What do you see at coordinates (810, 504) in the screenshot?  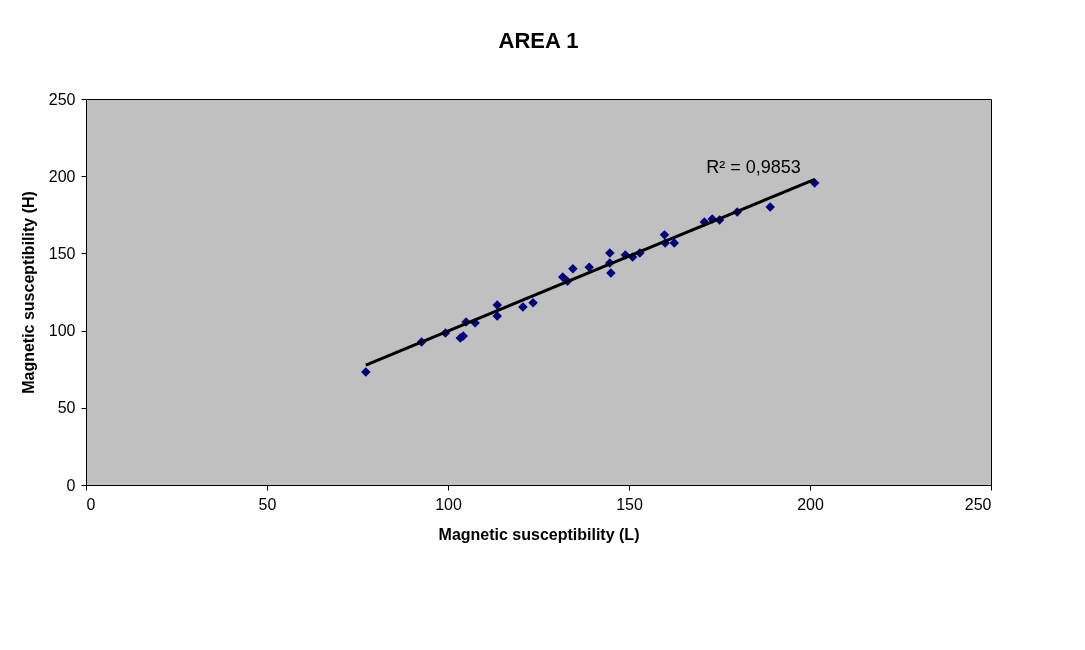 I see `x-tick-label: 200` at bounding box center [810, 504].